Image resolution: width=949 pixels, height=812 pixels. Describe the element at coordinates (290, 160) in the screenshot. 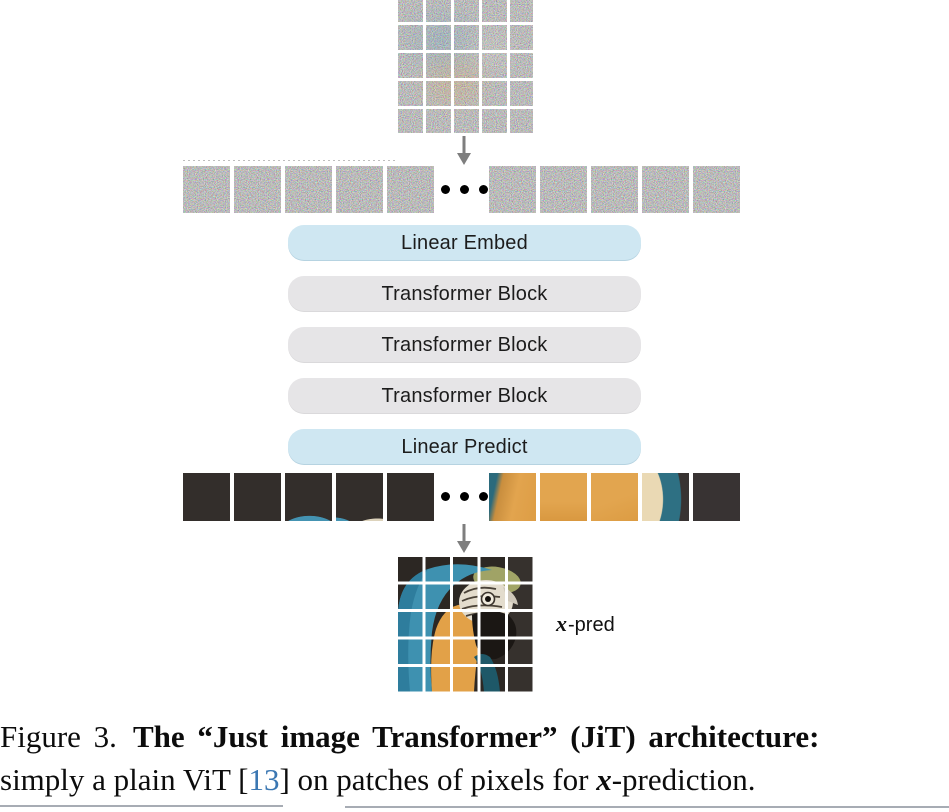

I see `patch-cut-line` at that location.